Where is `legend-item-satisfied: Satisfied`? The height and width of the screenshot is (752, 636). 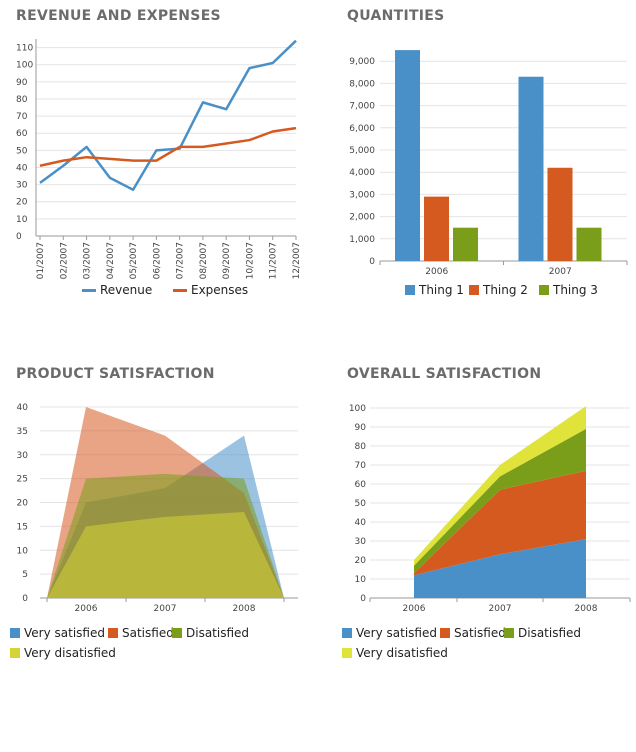 legend-item-satisfied: Satisfied is located at coordinates (473, 633).